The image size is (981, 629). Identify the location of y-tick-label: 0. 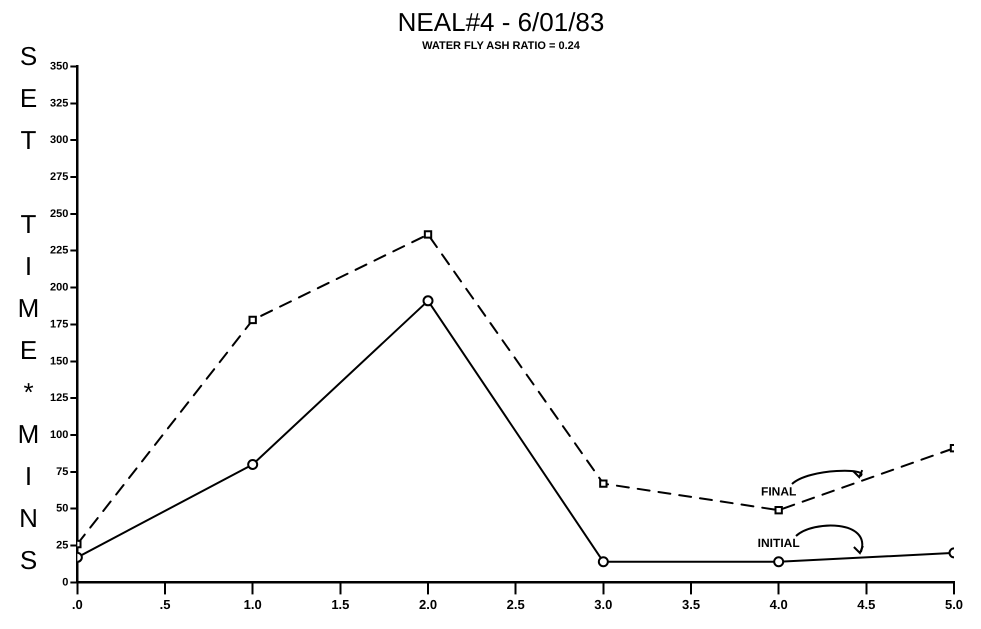
(65, 582).